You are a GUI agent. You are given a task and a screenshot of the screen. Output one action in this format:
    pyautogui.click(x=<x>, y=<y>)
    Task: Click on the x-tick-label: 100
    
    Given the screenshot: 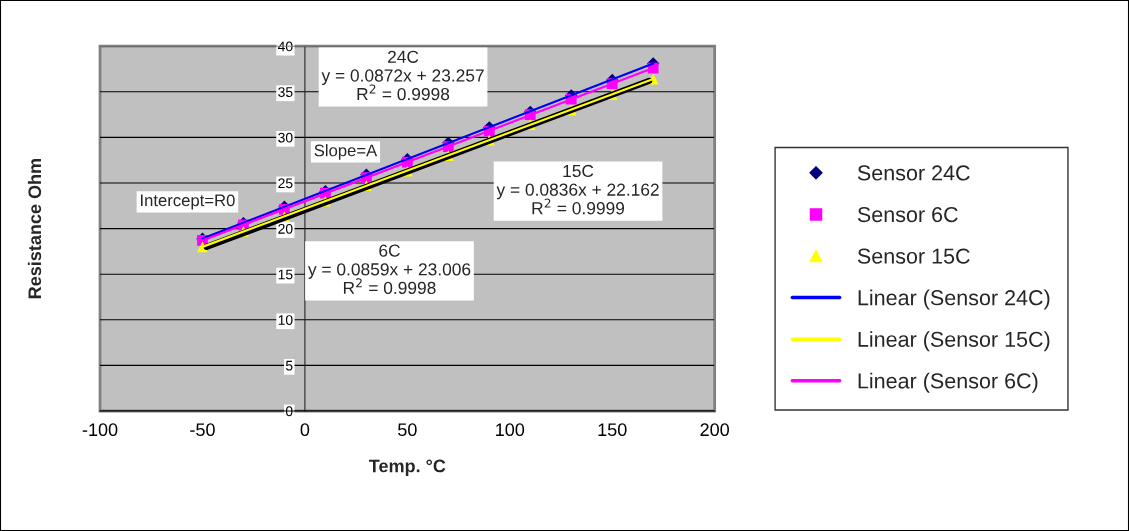 What is the action you would take?
    pyautogui.click(x=510, y=430)
    